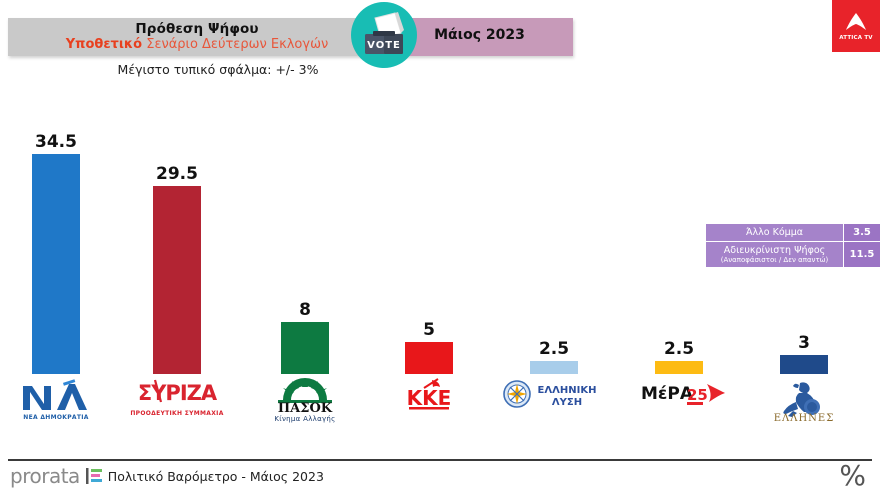 Image resolution: width=880 pixels, height=495 pixels. Describe the element at coordinates (567, 402) in the screenshot. I see `svg-text: ΛΥΣΗ` at that location.